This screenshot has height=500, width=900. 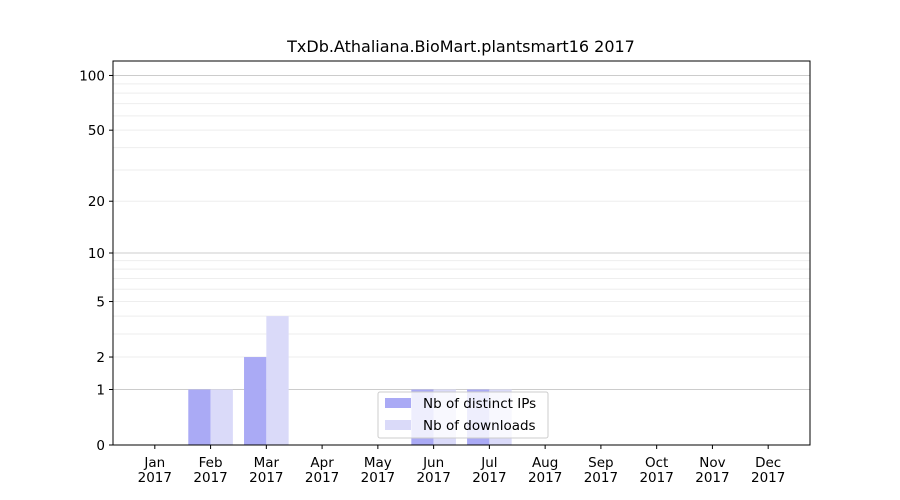 What do you see at coordinates (479, 426) in the screenshot?
I see `legend-label-downloads: Nb of downloads` at bounding box center [479, 426].